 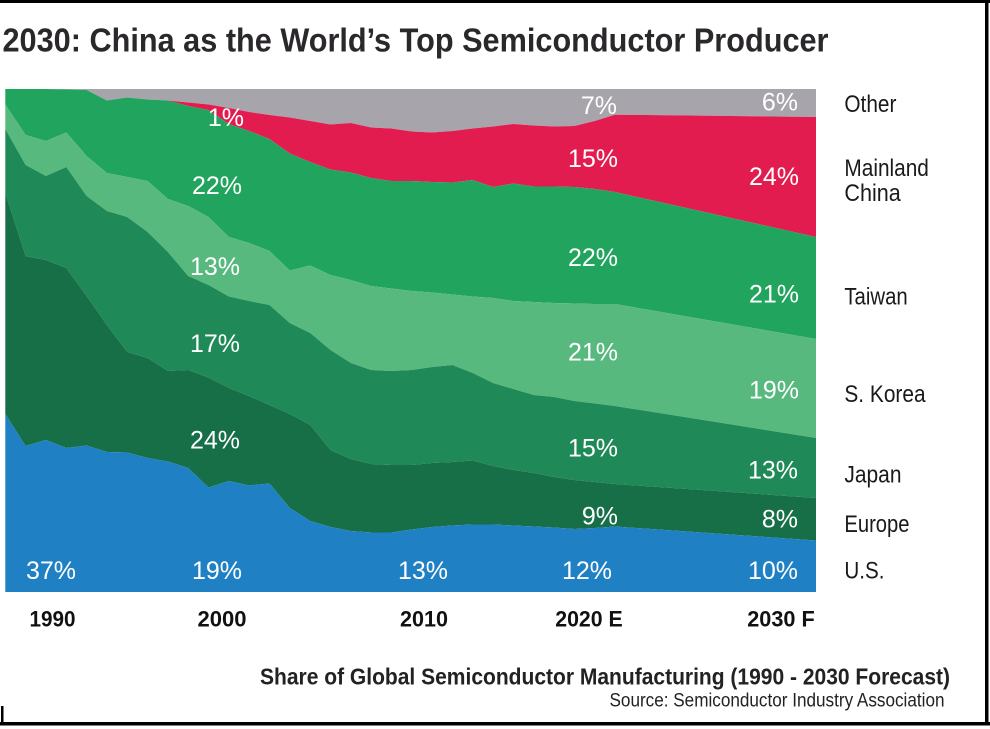 I want to click on svg-text: 1990, so click(x=53, y=619).